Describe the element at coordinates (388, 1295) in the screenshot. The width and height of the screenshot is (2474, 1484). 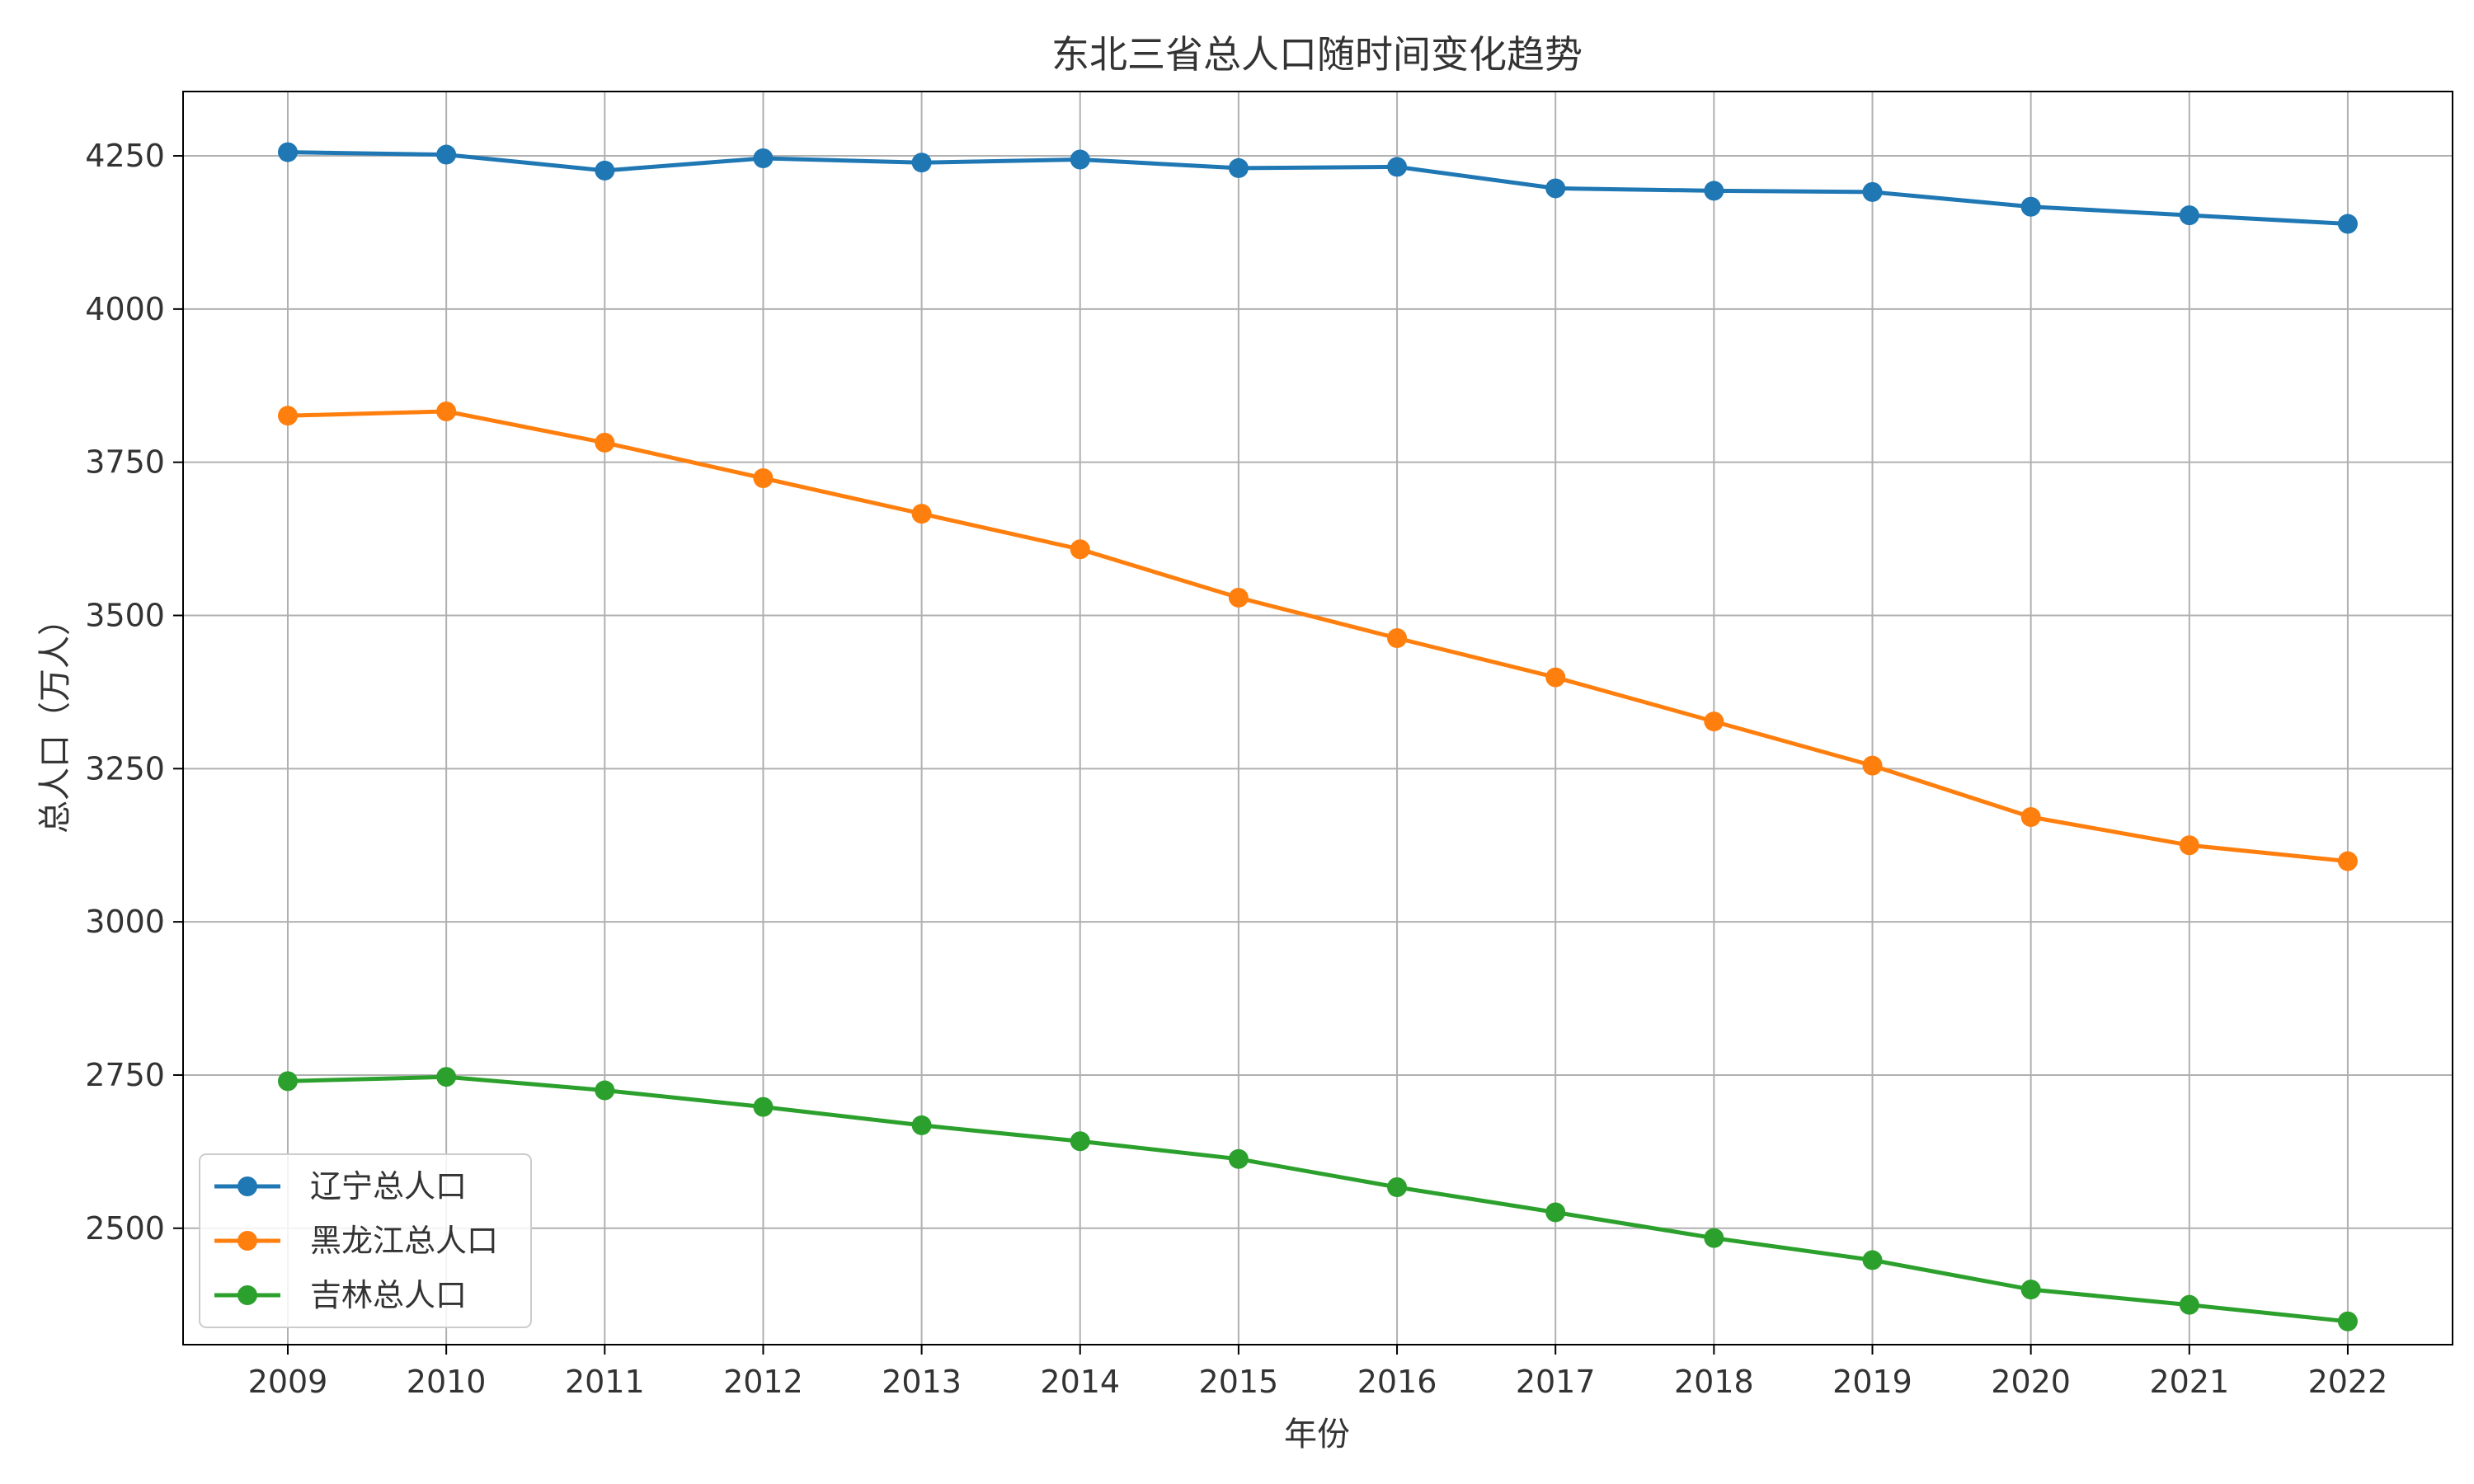
I see `legend-label: 吉林总人口` at that location.